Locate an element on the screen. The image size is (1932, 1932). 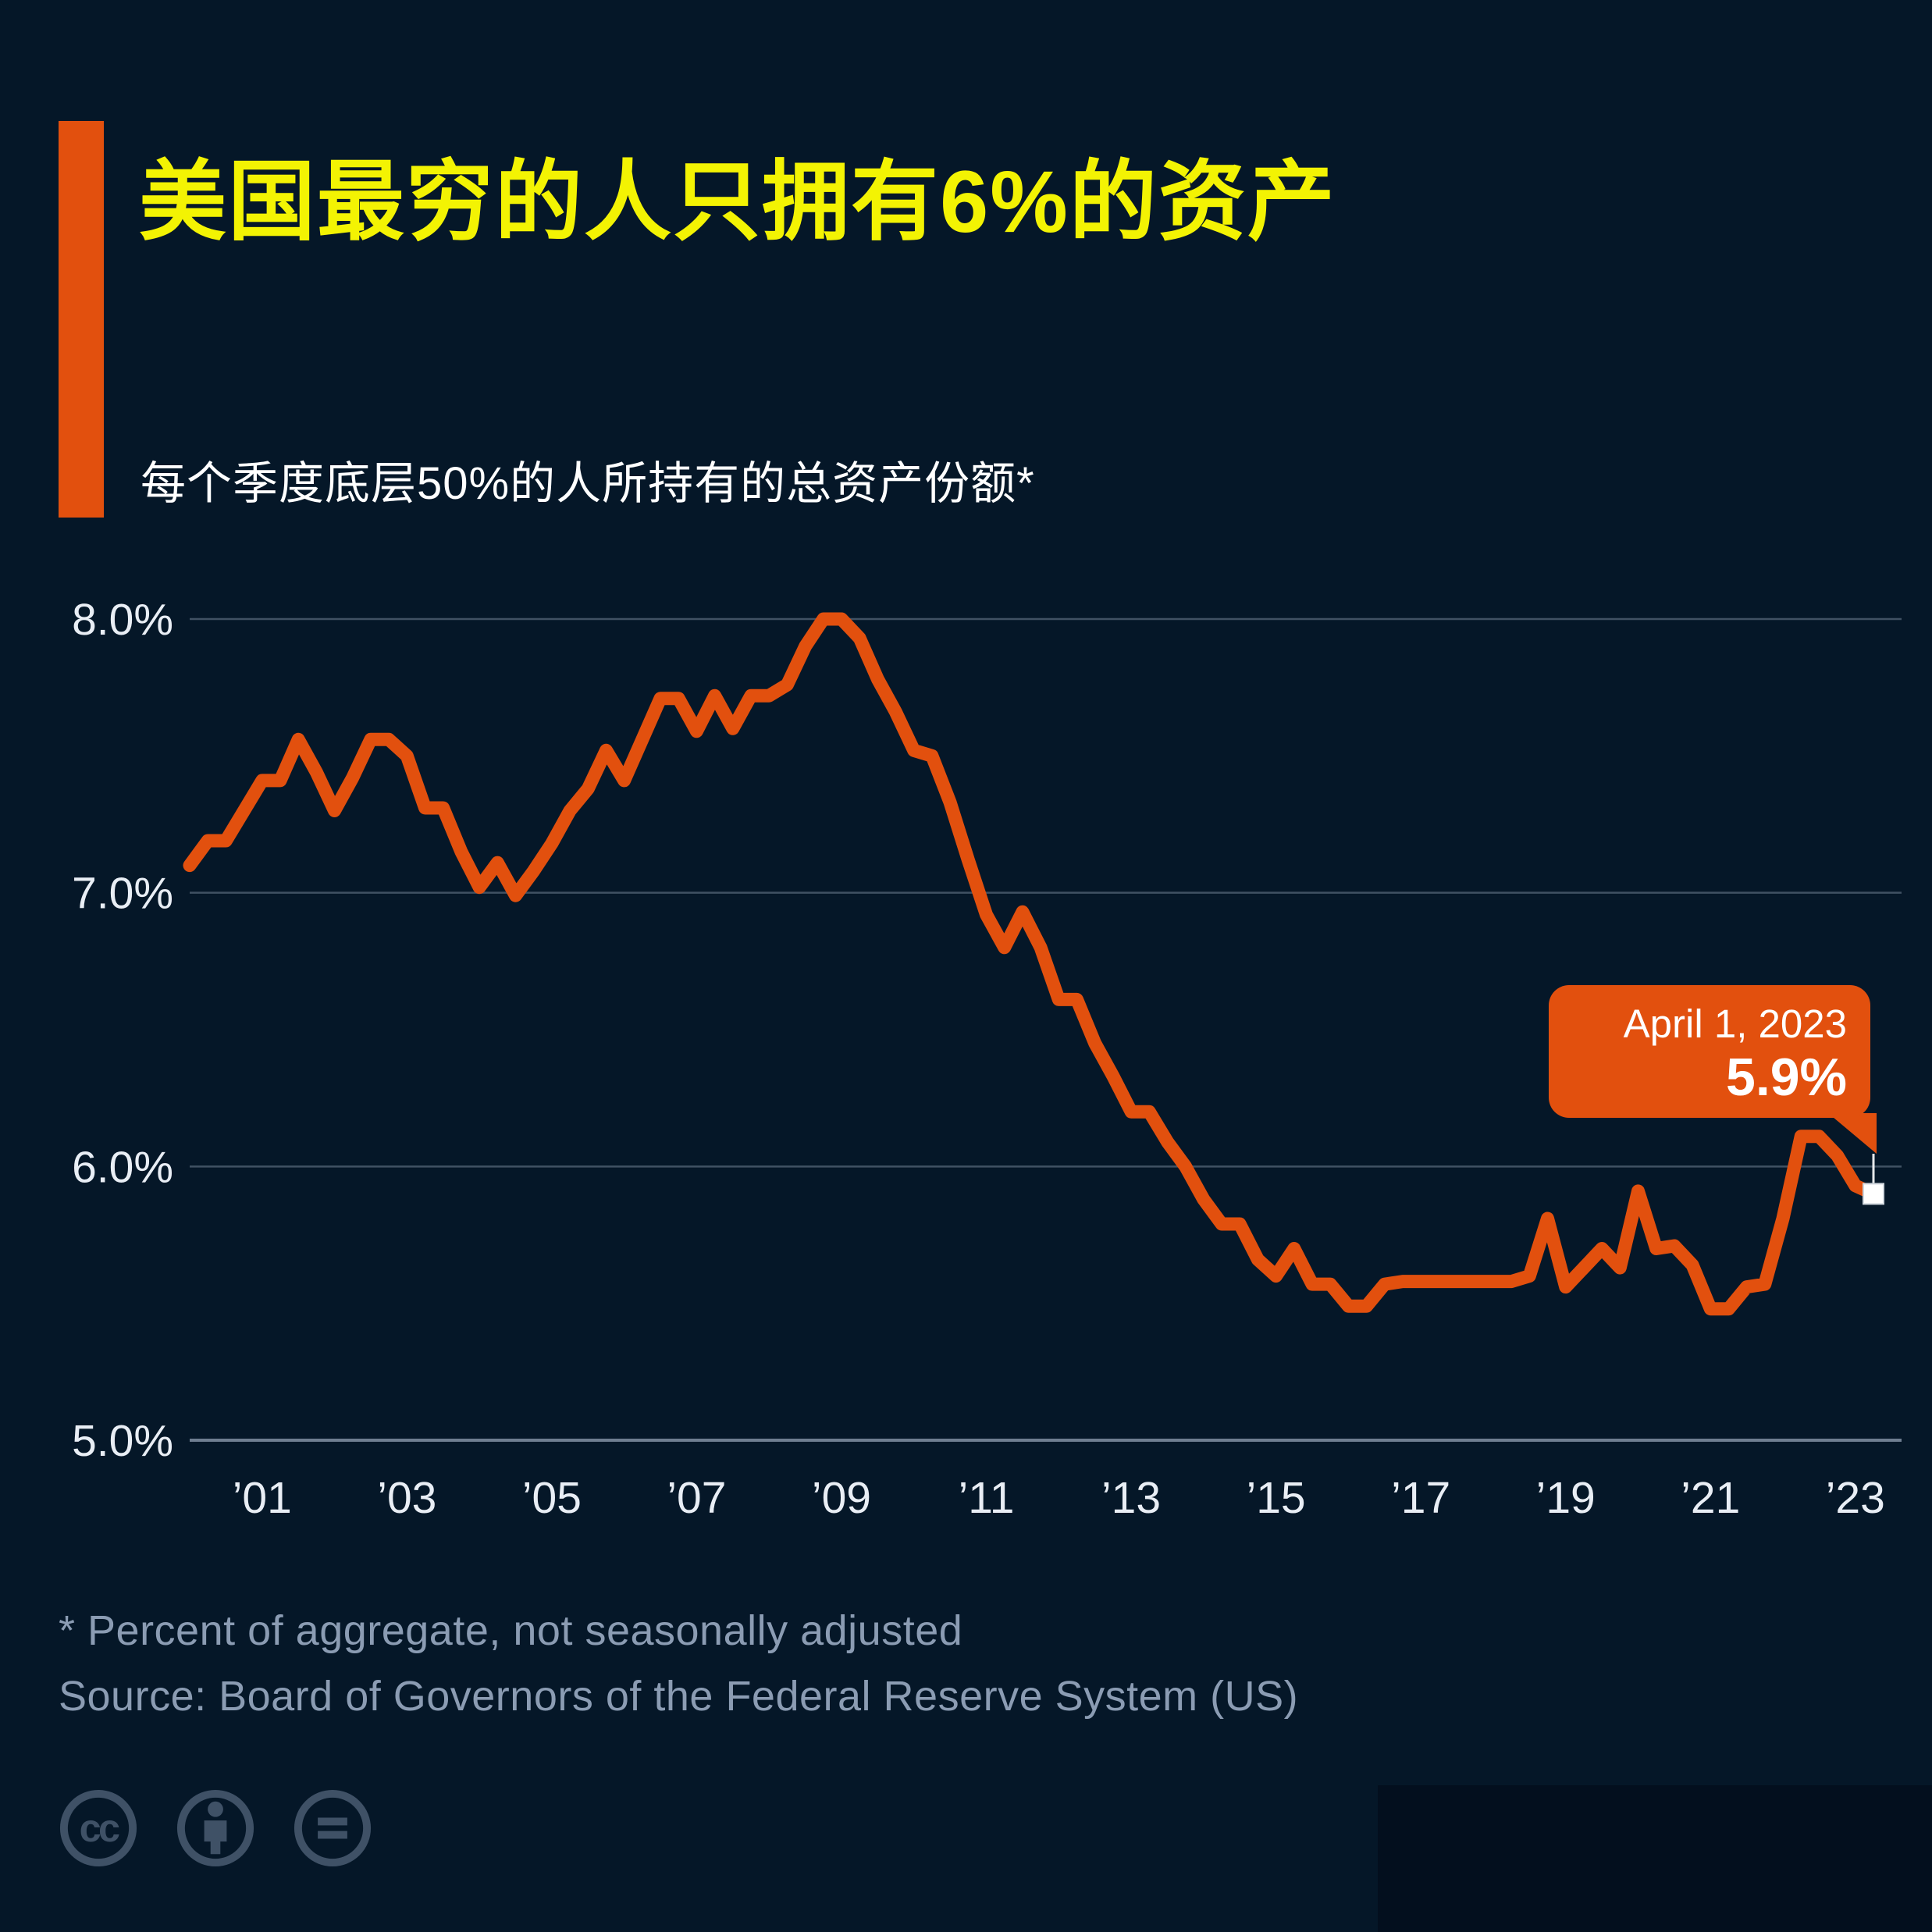
x-tick-label: ’01 is located at coordinates (262, 1498).